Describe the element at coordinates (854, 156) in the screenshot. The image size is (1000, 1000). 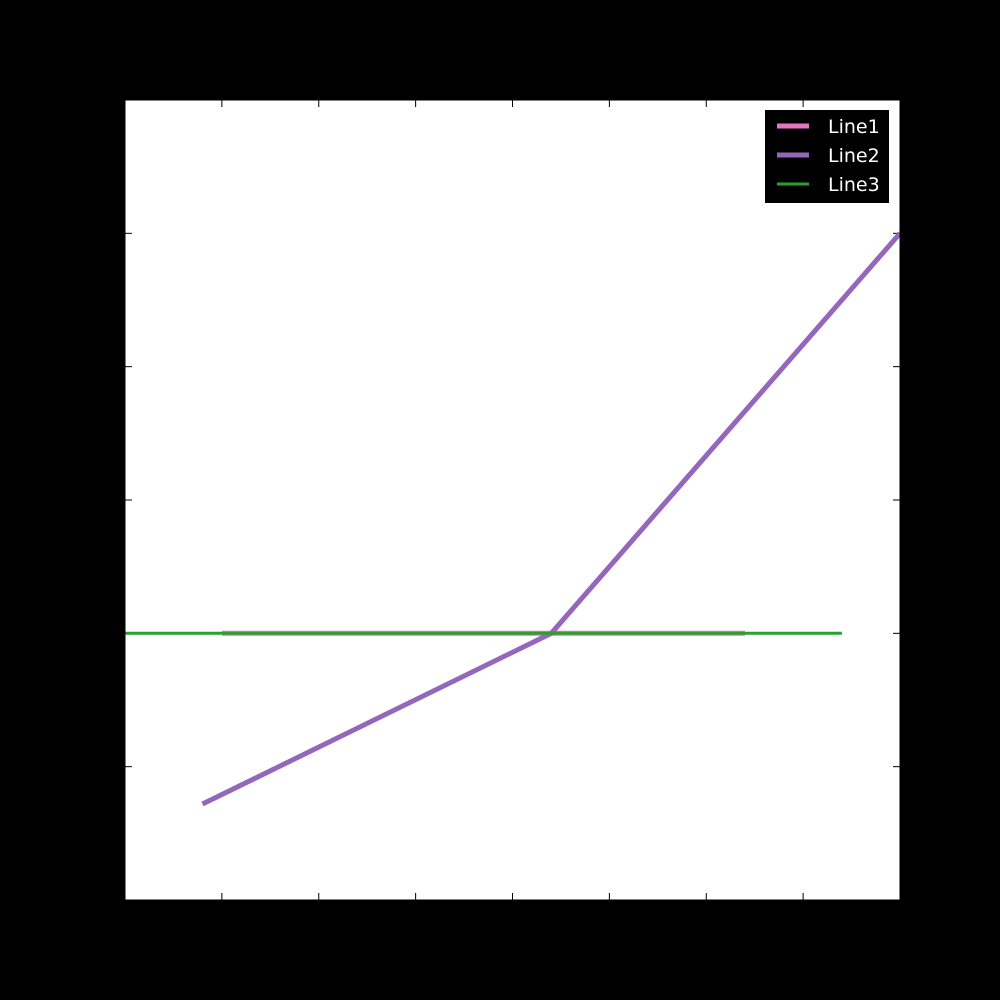
I see `legend-label-2: Line2` at that location.